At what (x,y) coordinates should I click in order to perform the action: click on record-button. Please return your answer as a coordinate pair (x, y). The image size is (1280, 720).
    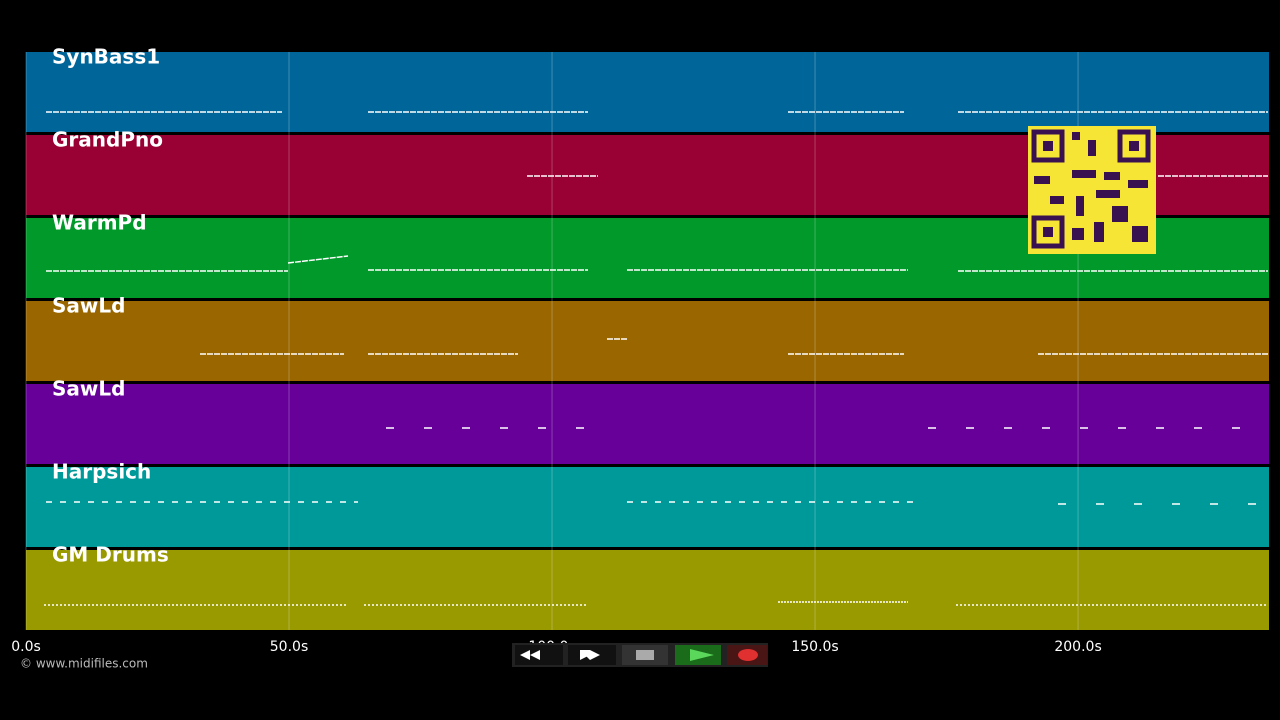
    Looking at the image, I should click on (747, 655).